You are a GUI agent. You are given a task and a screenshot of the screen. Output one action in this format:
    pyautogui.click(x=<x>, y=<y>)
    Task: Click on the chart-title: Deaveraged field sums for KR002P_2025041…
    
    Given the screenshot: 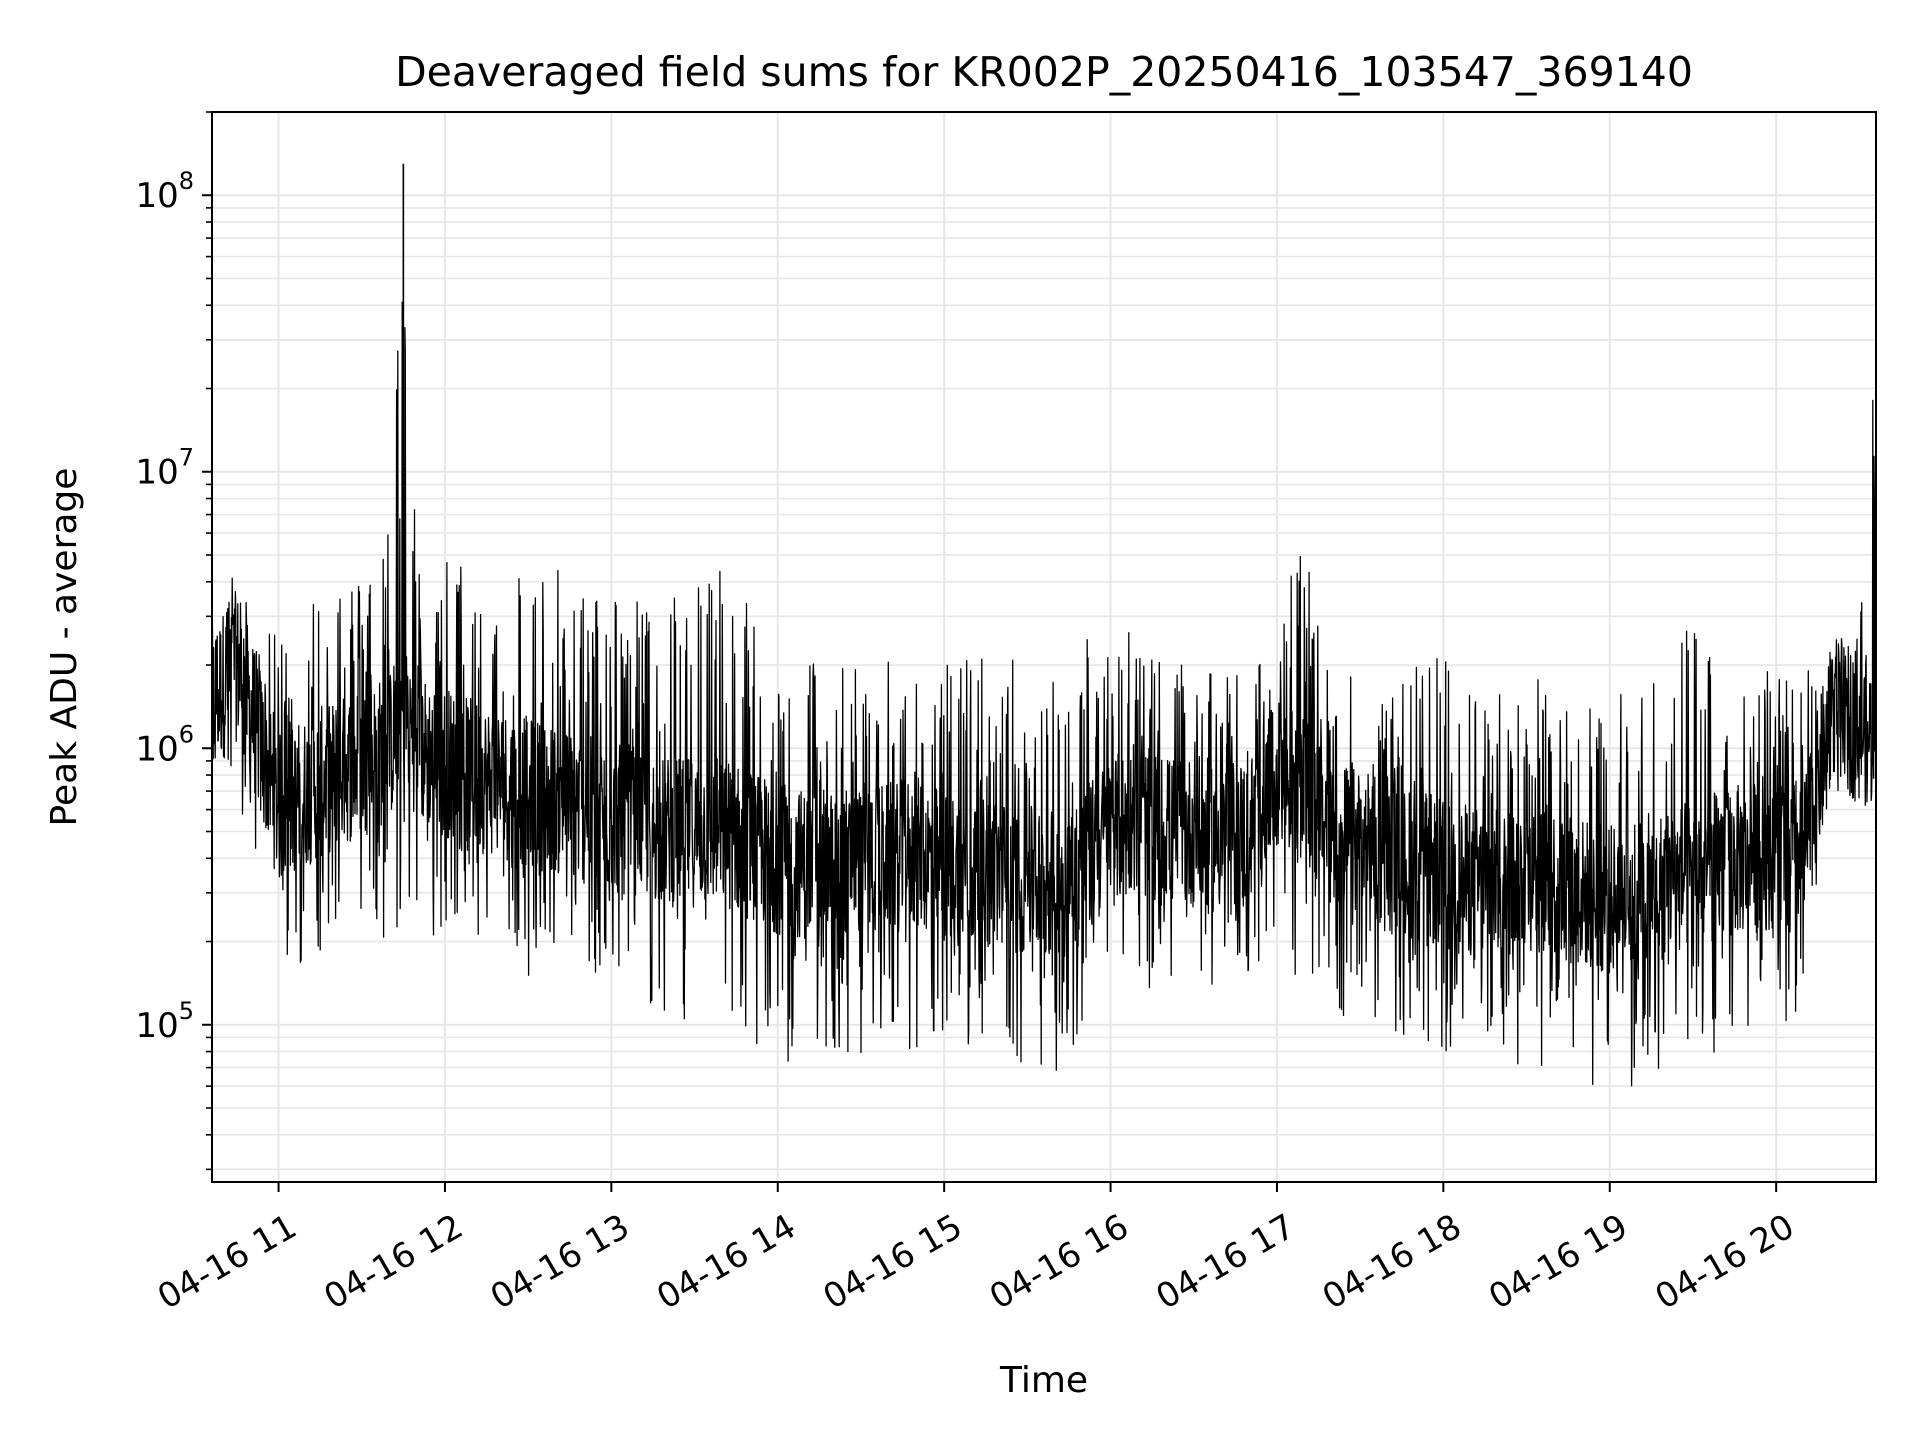 What is the action you would take?
    pyautogui.click(x=1044, y=72)
    